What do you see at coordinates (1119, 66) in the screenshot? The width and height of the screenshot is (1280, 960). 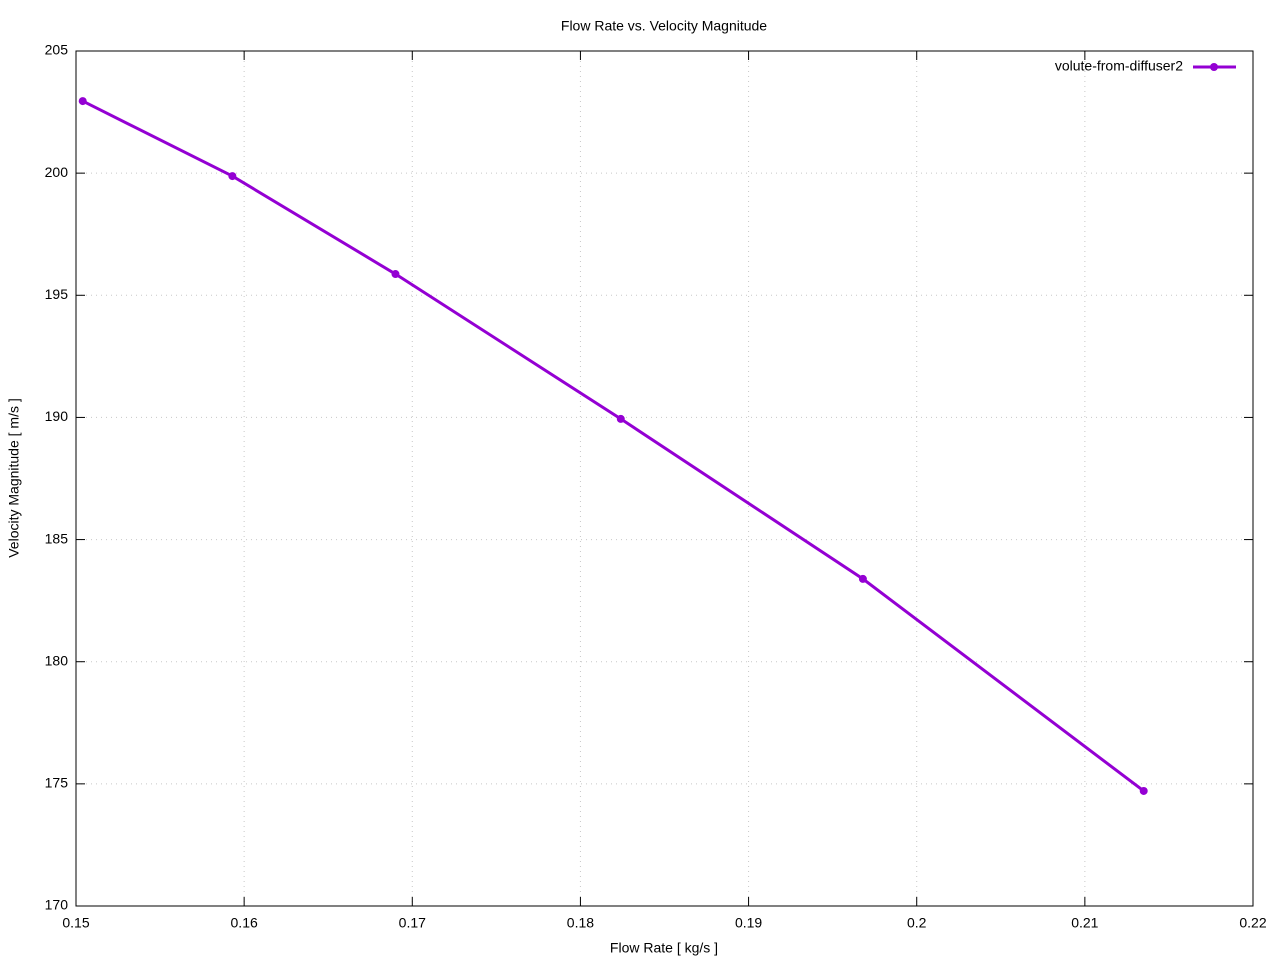 I see `legend-label: volute-from-diffuser2` at bounding box center [1119, 66].